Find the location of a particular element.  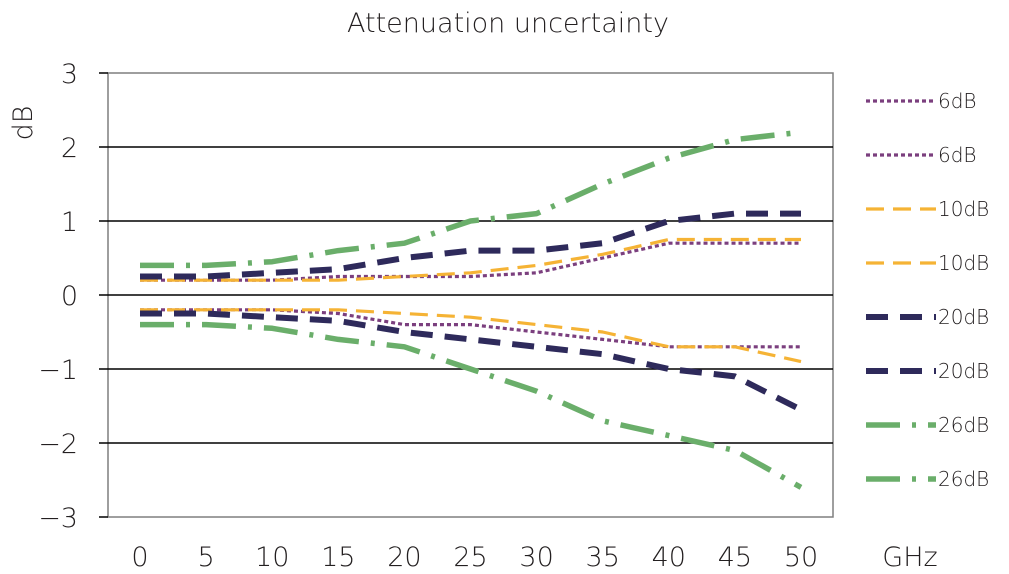

x-tick-label: 50 is located at coordinates (801, 557).